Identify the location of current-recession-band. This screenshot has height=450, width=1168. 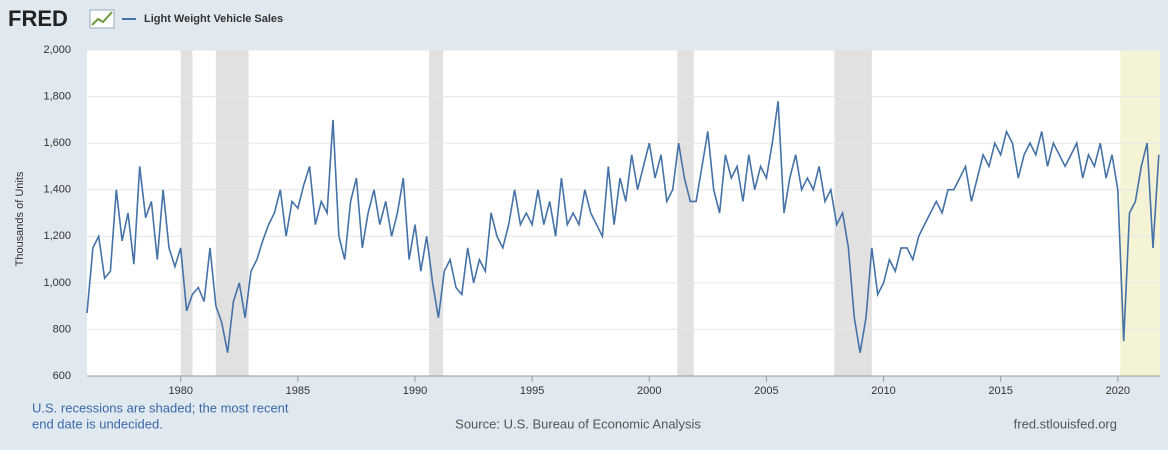
(1140, 213).